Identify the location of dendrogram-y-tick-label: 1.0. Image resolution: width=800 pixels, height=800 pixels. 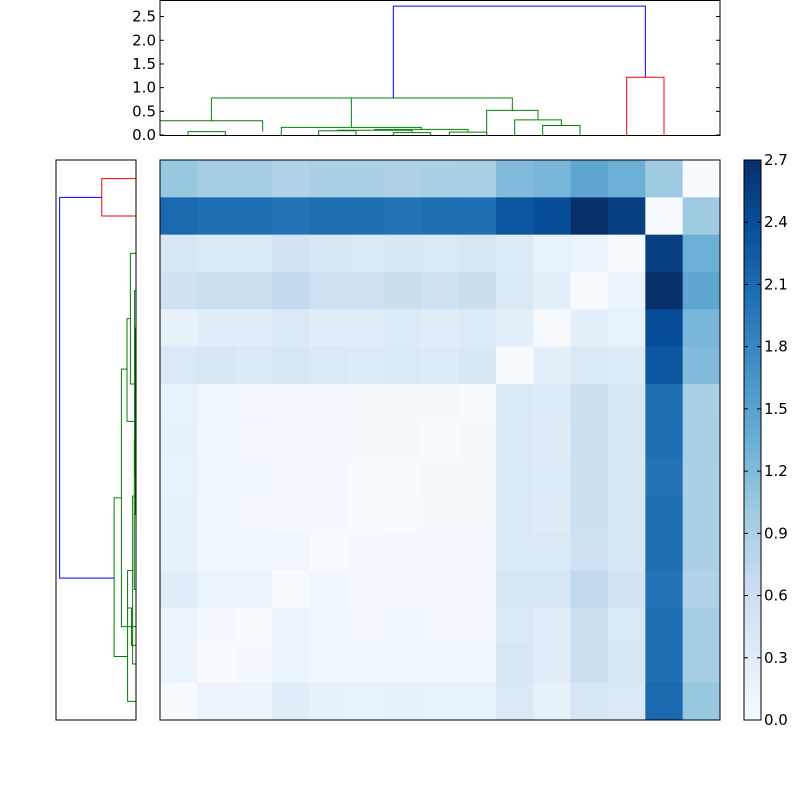
(144, 88).